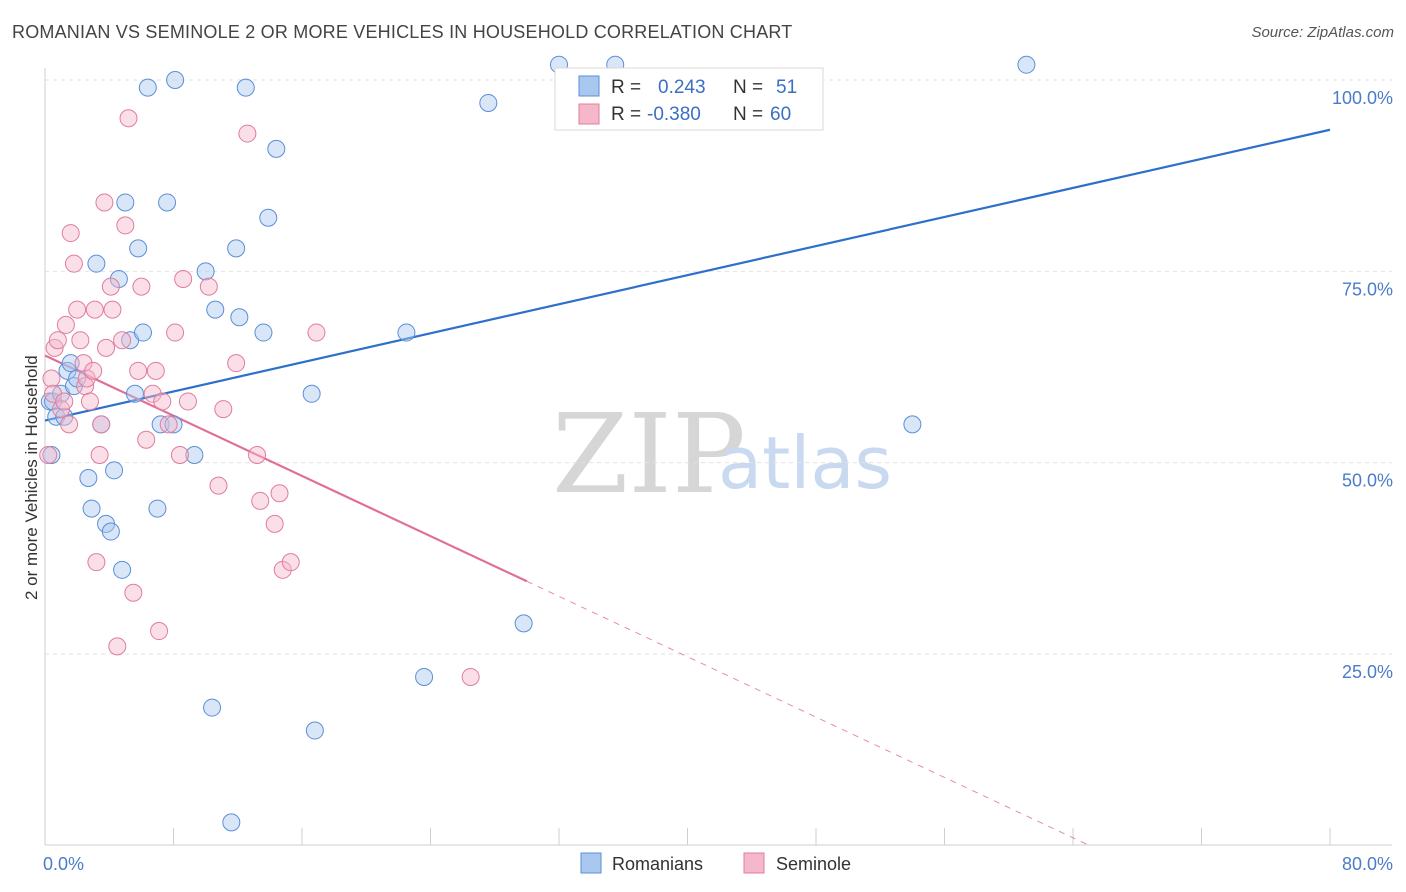  Describe the element at coordinates (1322, 32) in the screenshot. I see `source-credit: Source: ZipAtlas.com` at that location.